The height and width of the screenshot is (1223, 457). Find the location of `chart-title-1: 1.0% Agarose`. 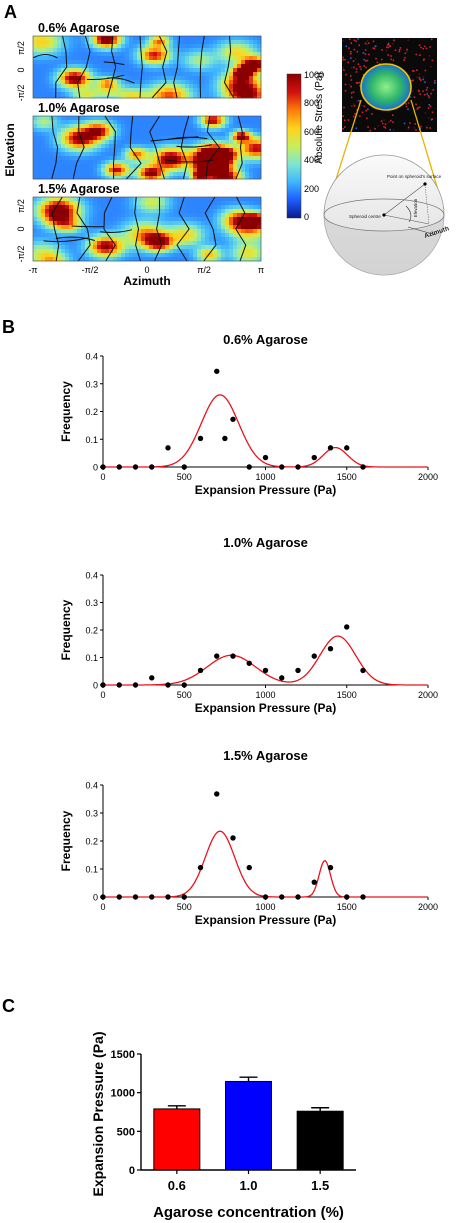

chart-title-1: 1.0% Agarose is located at coordinates (265, 542).